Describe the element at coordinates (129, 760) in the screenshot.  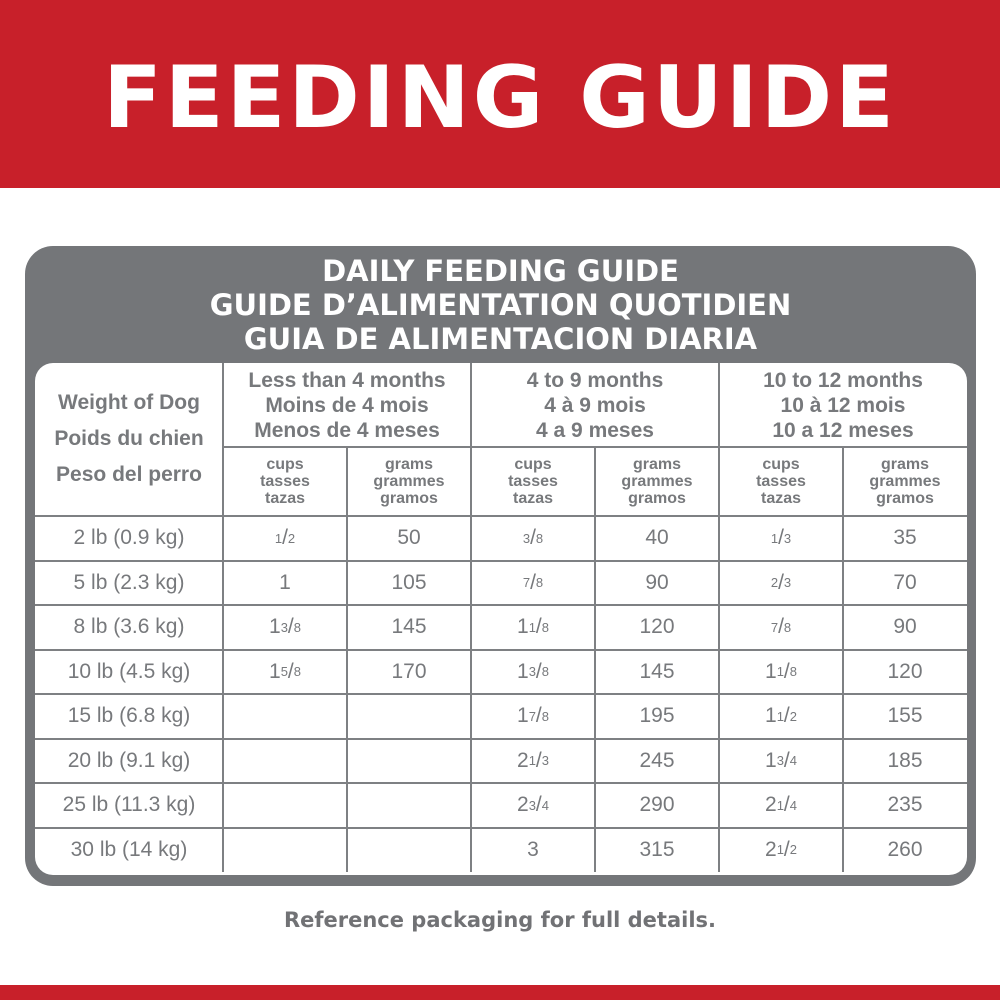
I see `weight-cell: 20 lb (9.1 kg)` at that location.